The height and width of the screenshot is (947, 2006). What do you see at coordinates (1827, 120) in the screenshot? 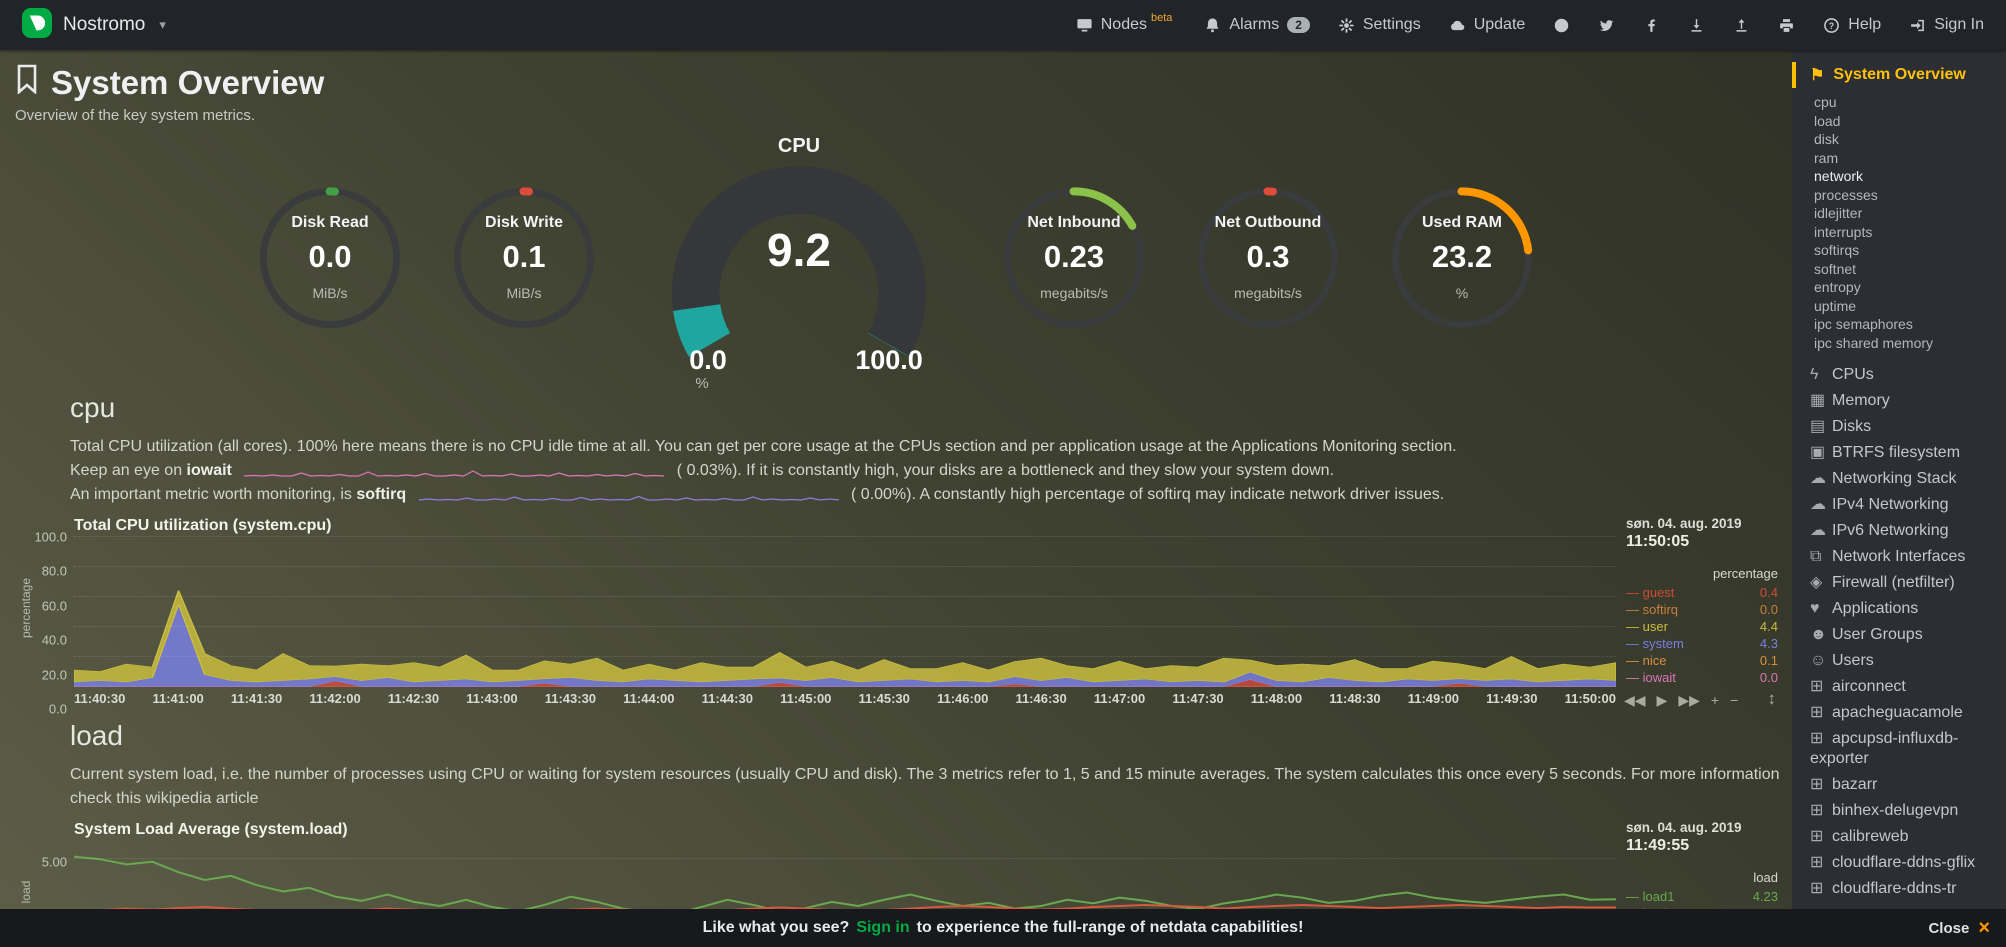
I see `sidebar-sub-load: load` at bounding box center [1827, 120].